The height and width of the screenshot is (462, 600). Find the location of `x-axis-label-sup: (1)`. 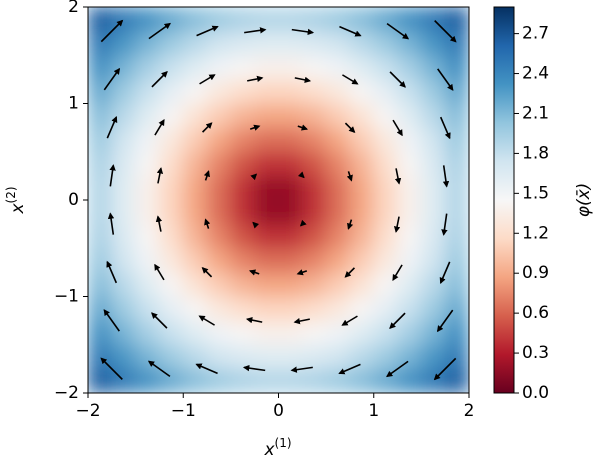

x-axis-label-sup: (1) is located at coordinates (283, 443).